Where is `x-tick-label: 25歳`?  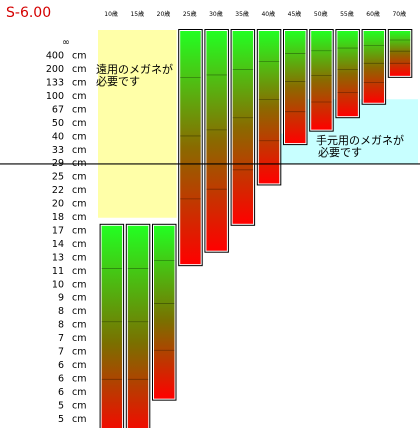
x-tick-label: 25歳 is located at coordinates (190, 14).